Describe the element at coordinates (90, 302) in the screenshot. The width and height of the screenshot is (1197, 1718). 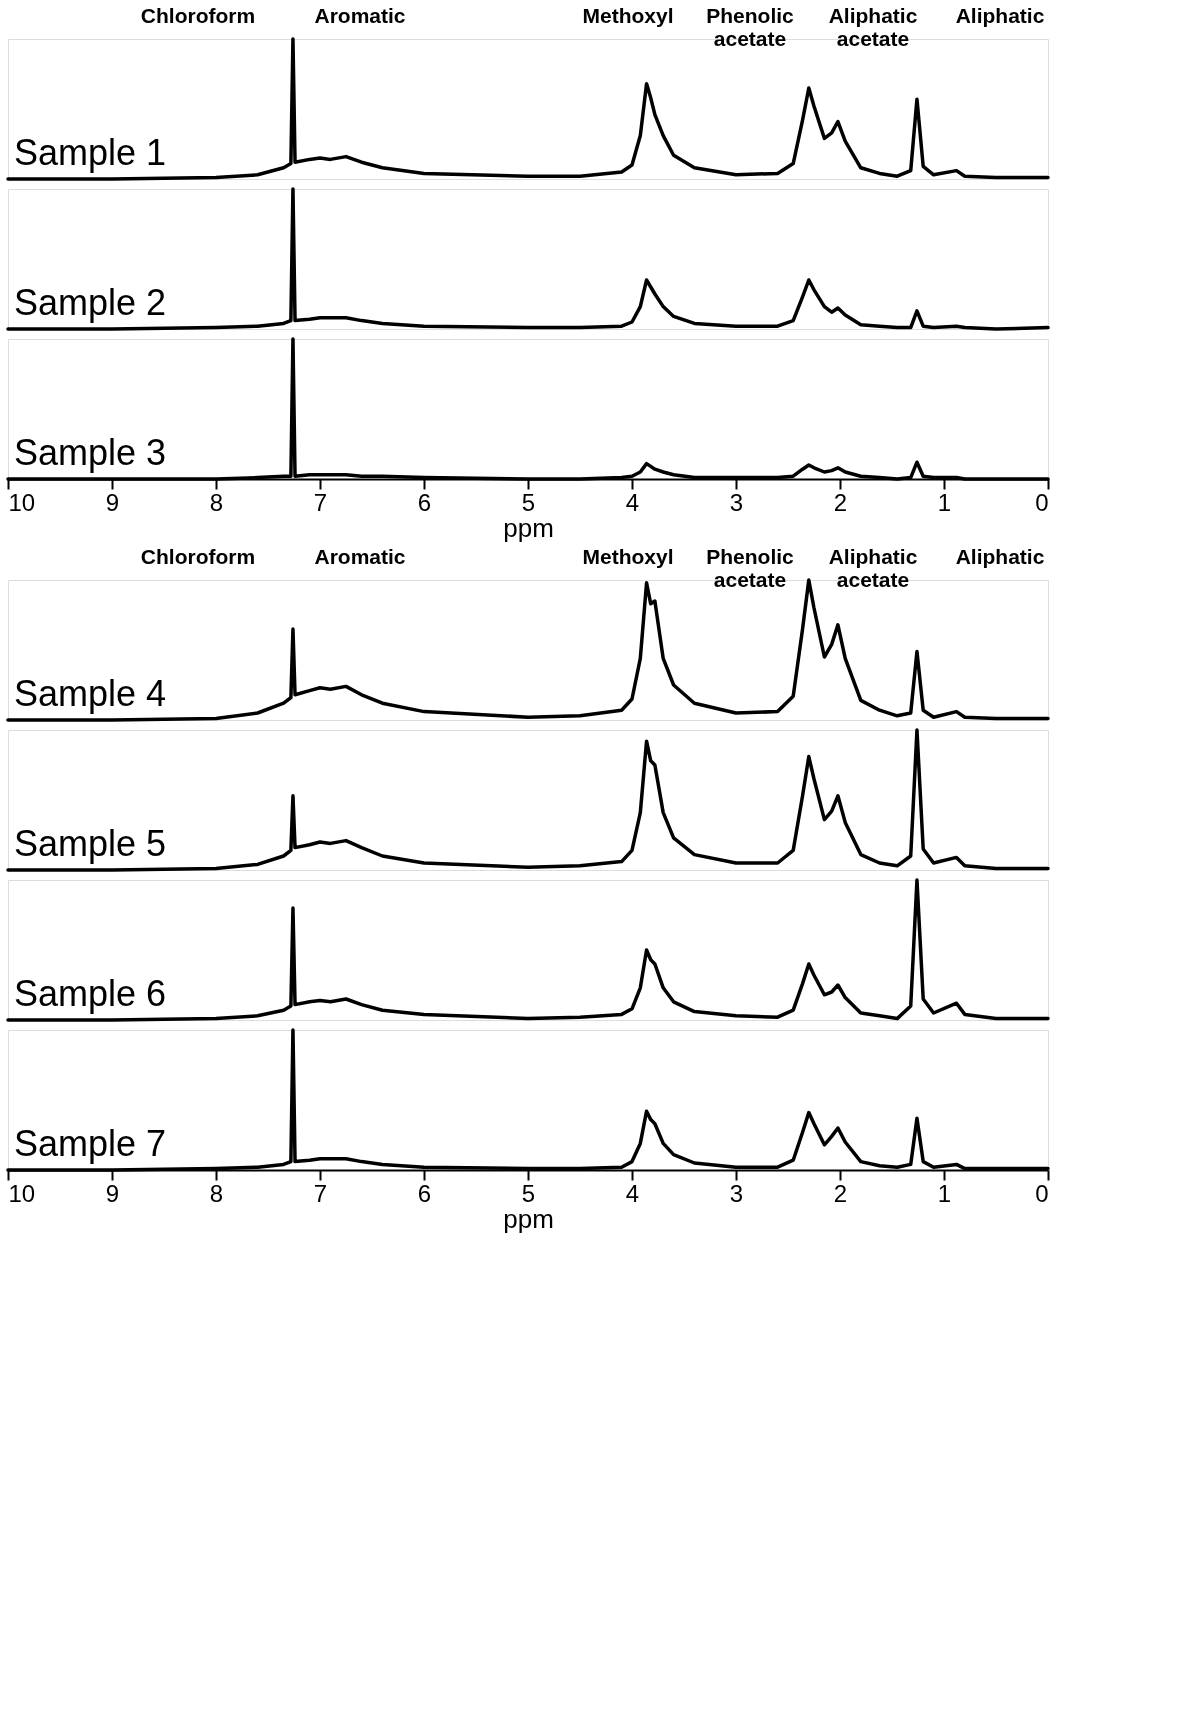
I see `series-label: Sample 2` at that location.